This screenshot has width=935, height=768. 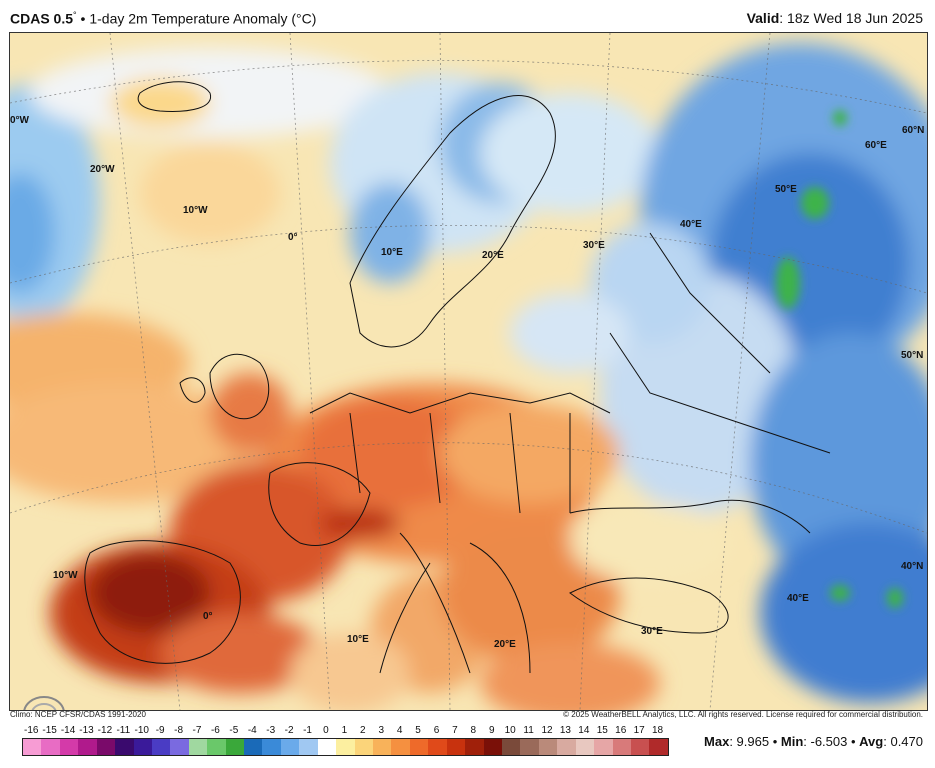 I want to click on lon-label-0w: 0°W, so click(x=19, y=120).